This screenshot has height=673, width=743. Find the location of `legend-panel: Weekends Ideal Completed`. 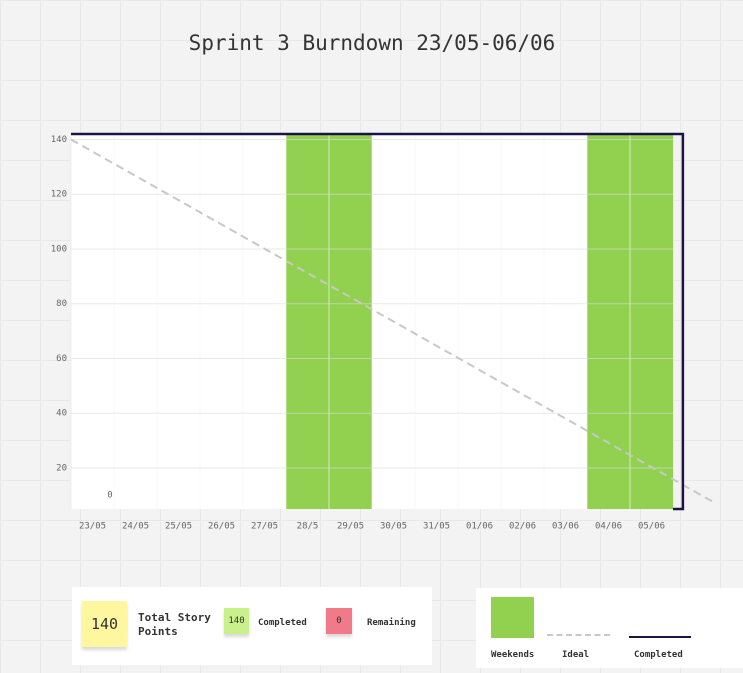

legend-panel: Weekends Ideal Completed is located at coordinates (609, 628).